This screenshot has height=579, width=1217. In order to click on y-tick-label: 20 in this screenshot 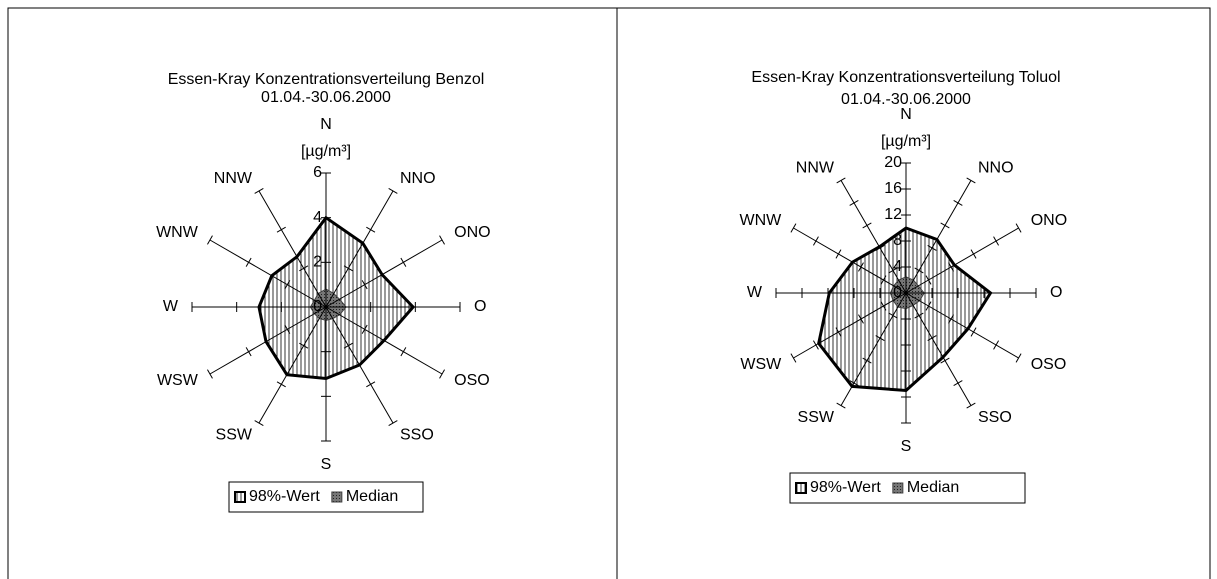, I will do `click(893, 162)`.